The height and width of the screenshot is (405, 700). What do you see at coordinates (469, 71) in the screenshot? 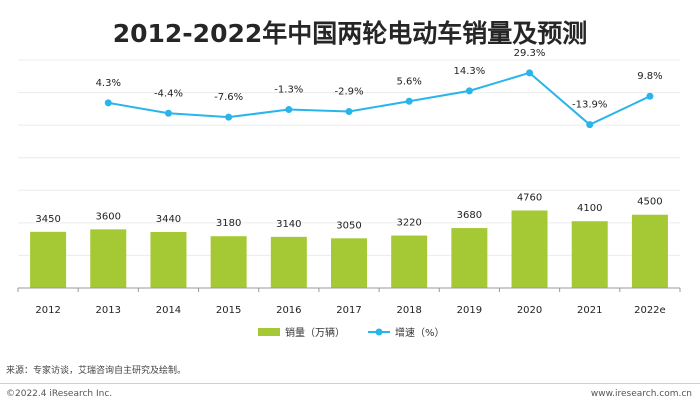
I see `growth-value-label: 14.3%` at bounding box center [469, 71].